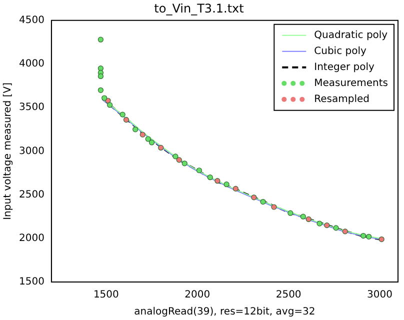 The width and height of the screenshot is (404, 320). I want to click on y-tick-label: 1500, so click(31, 282).